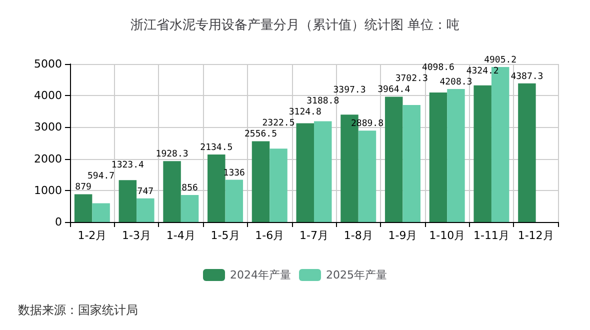 The image size is (590, 330). Describe the element at coordinates (48, 159) in the screenshot. I see `y-tick-label: 2000` at that location.